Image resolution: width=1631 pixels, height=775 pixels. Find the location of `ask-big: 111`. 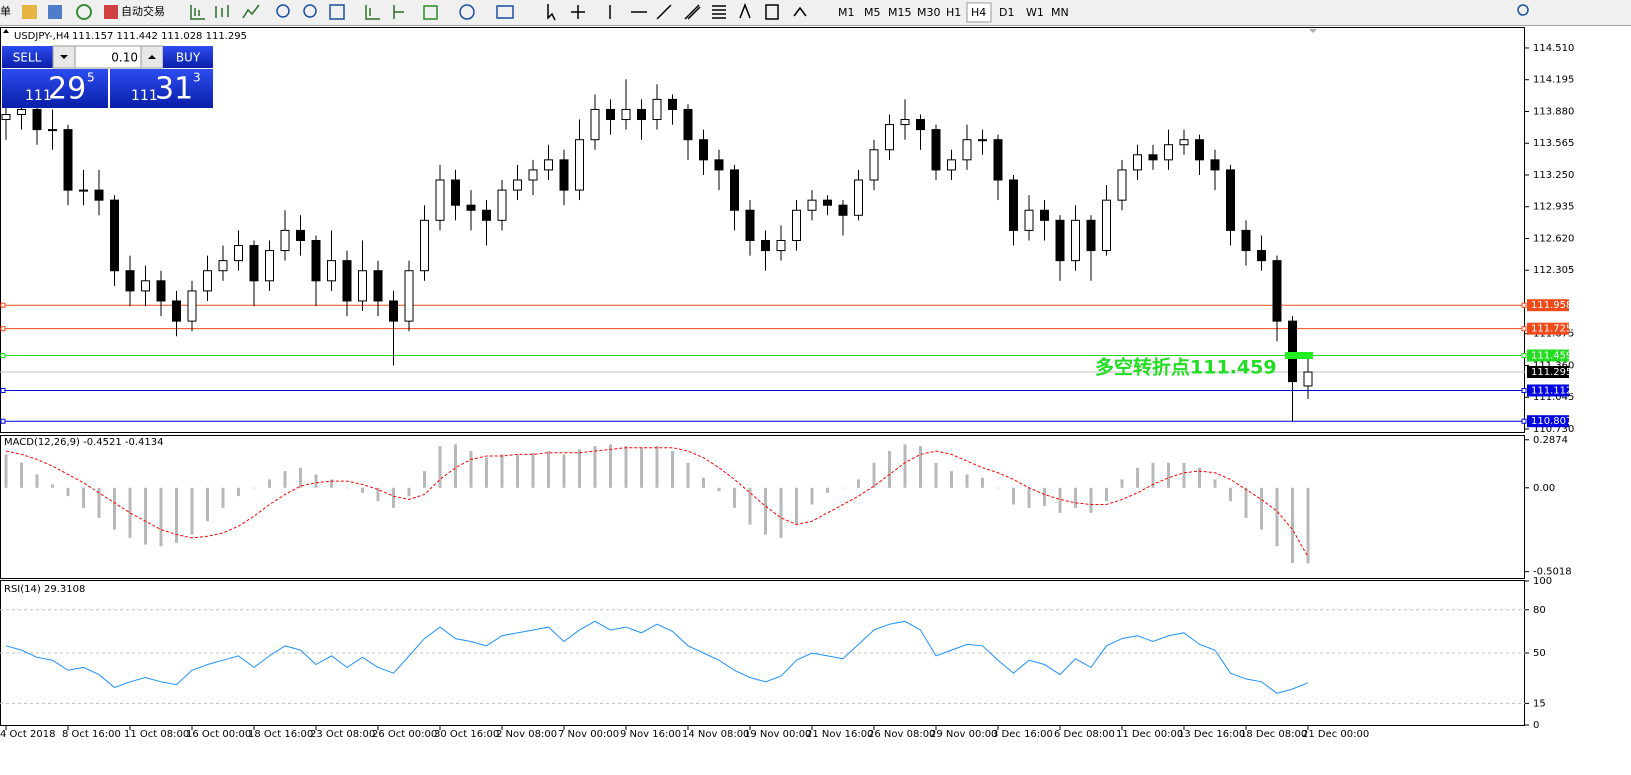

ask-big: 111 is located at coordinates (144, 96).